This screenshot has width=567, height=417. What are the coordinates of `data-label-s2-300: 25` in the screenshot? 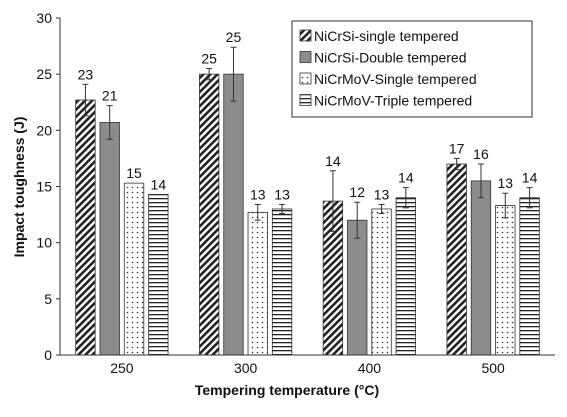 It's located at (234, 37).